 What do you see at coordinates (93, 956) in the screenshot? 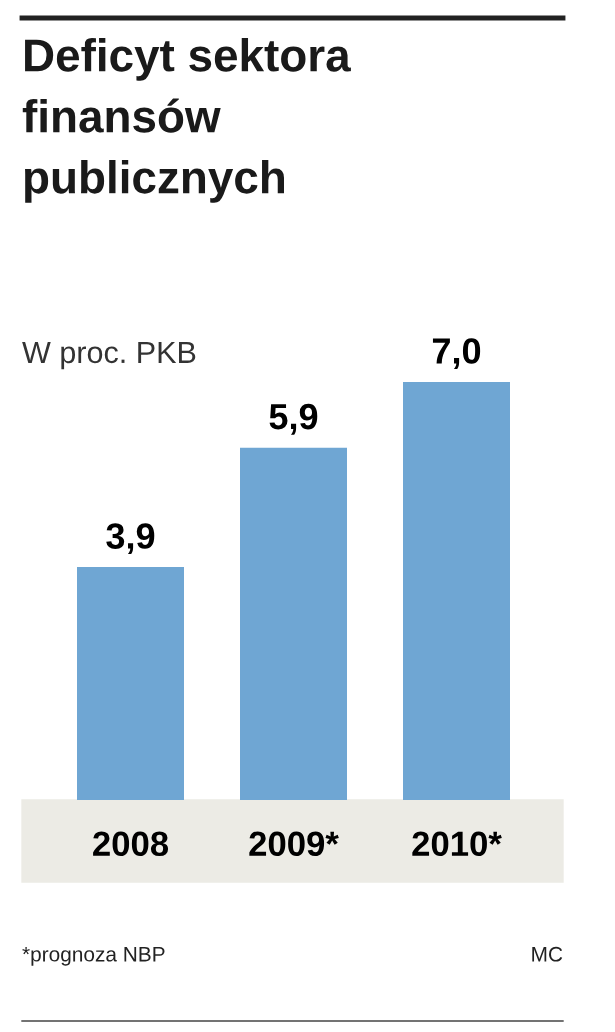
I see `text: *prognoza NBP` at bounding box center [93, 956].